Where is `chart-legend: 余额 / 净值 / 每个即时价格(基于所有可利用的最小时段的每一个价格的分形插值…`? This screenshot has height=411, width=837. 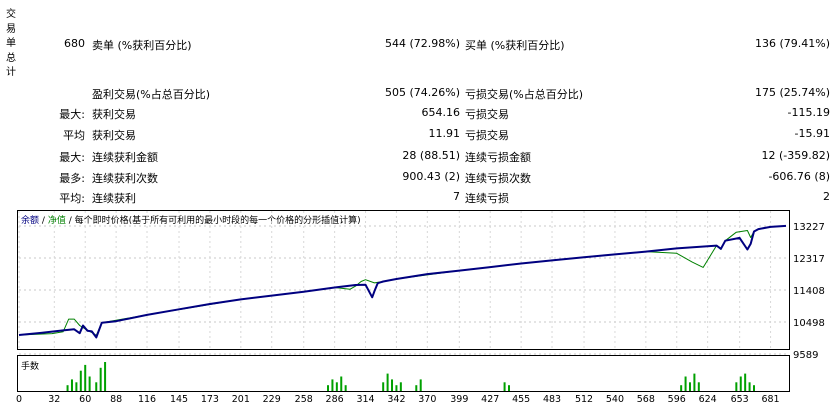
chart-legend: 余额 / 净值 / 每个即时价格(基于所有可利用的最小时段的每一个价格的分形插值… is located at coordinates (191, 219).